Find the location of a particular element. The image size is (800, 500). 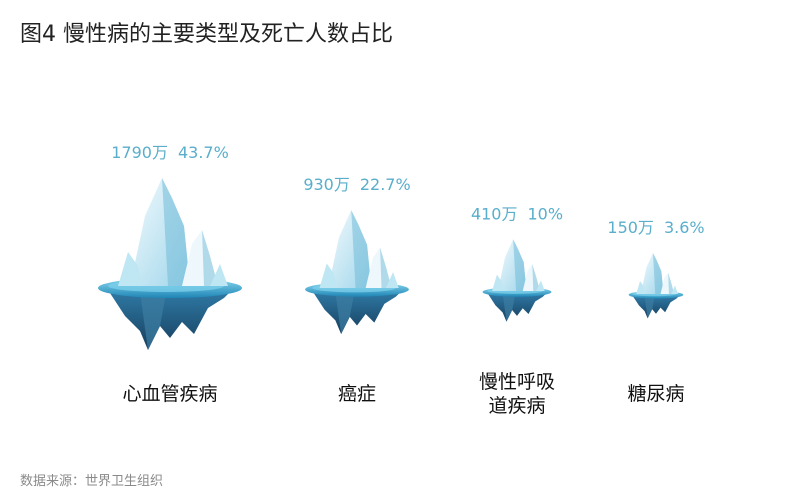

value-label: 410万 10% is located at coordinates (517, 213).